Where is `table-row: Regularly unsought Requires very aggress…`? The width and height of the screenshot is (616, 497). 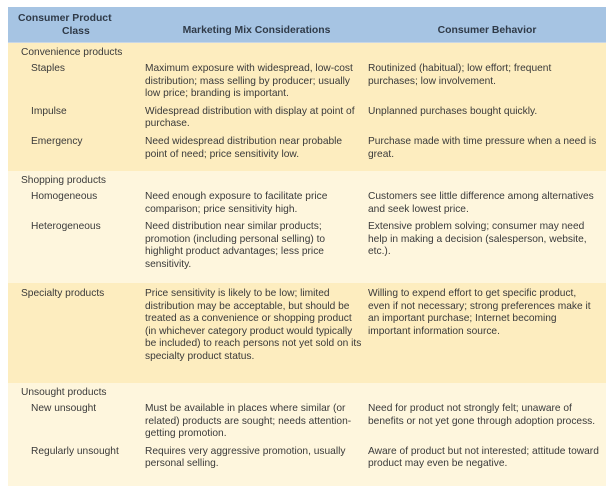 table-row: Regularly unsought Requires very aggress… is located at coordinates (307, 461).